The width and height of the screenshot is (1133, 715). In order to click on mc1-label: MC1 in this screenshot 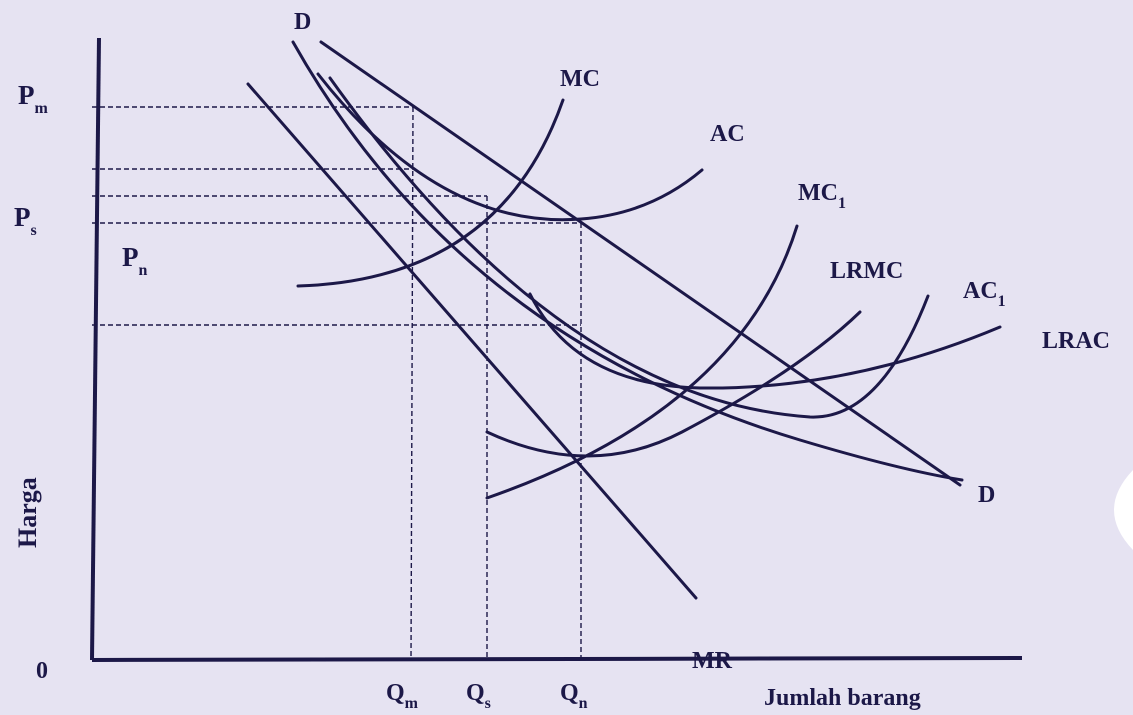, I will do `click(822, 196)`.